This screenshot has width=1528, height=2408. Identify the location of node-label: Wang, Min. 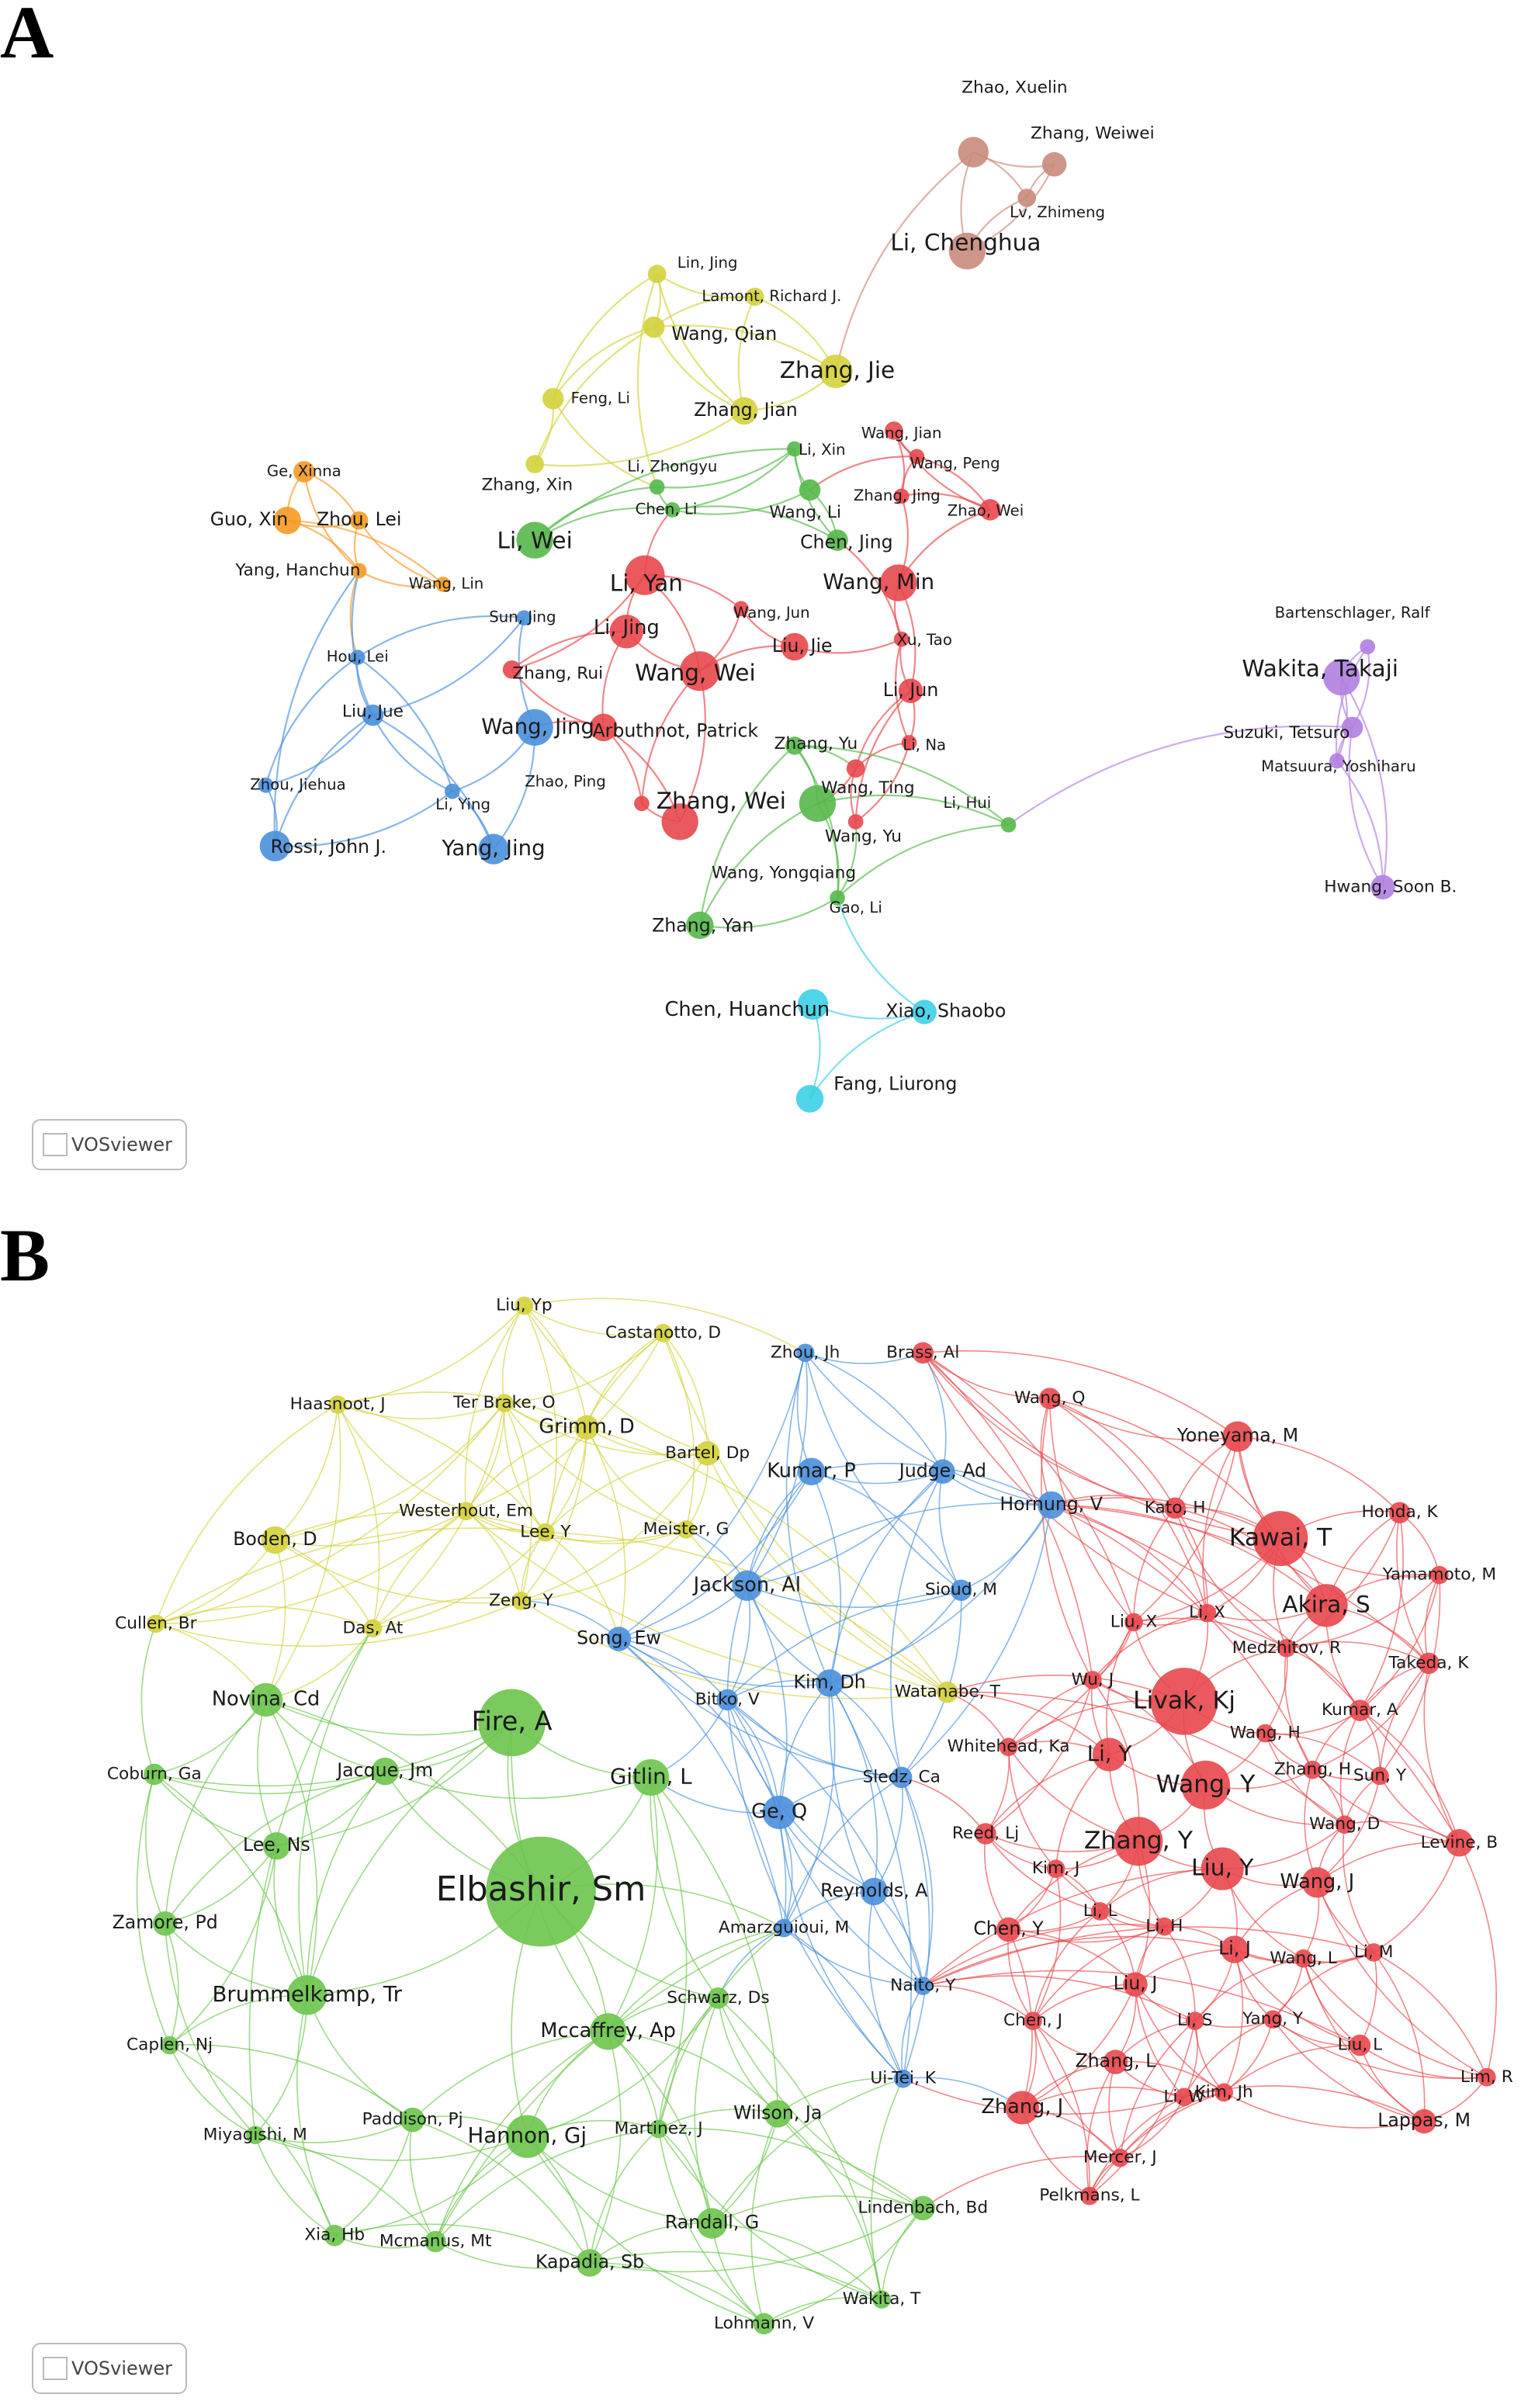
(878, 581).